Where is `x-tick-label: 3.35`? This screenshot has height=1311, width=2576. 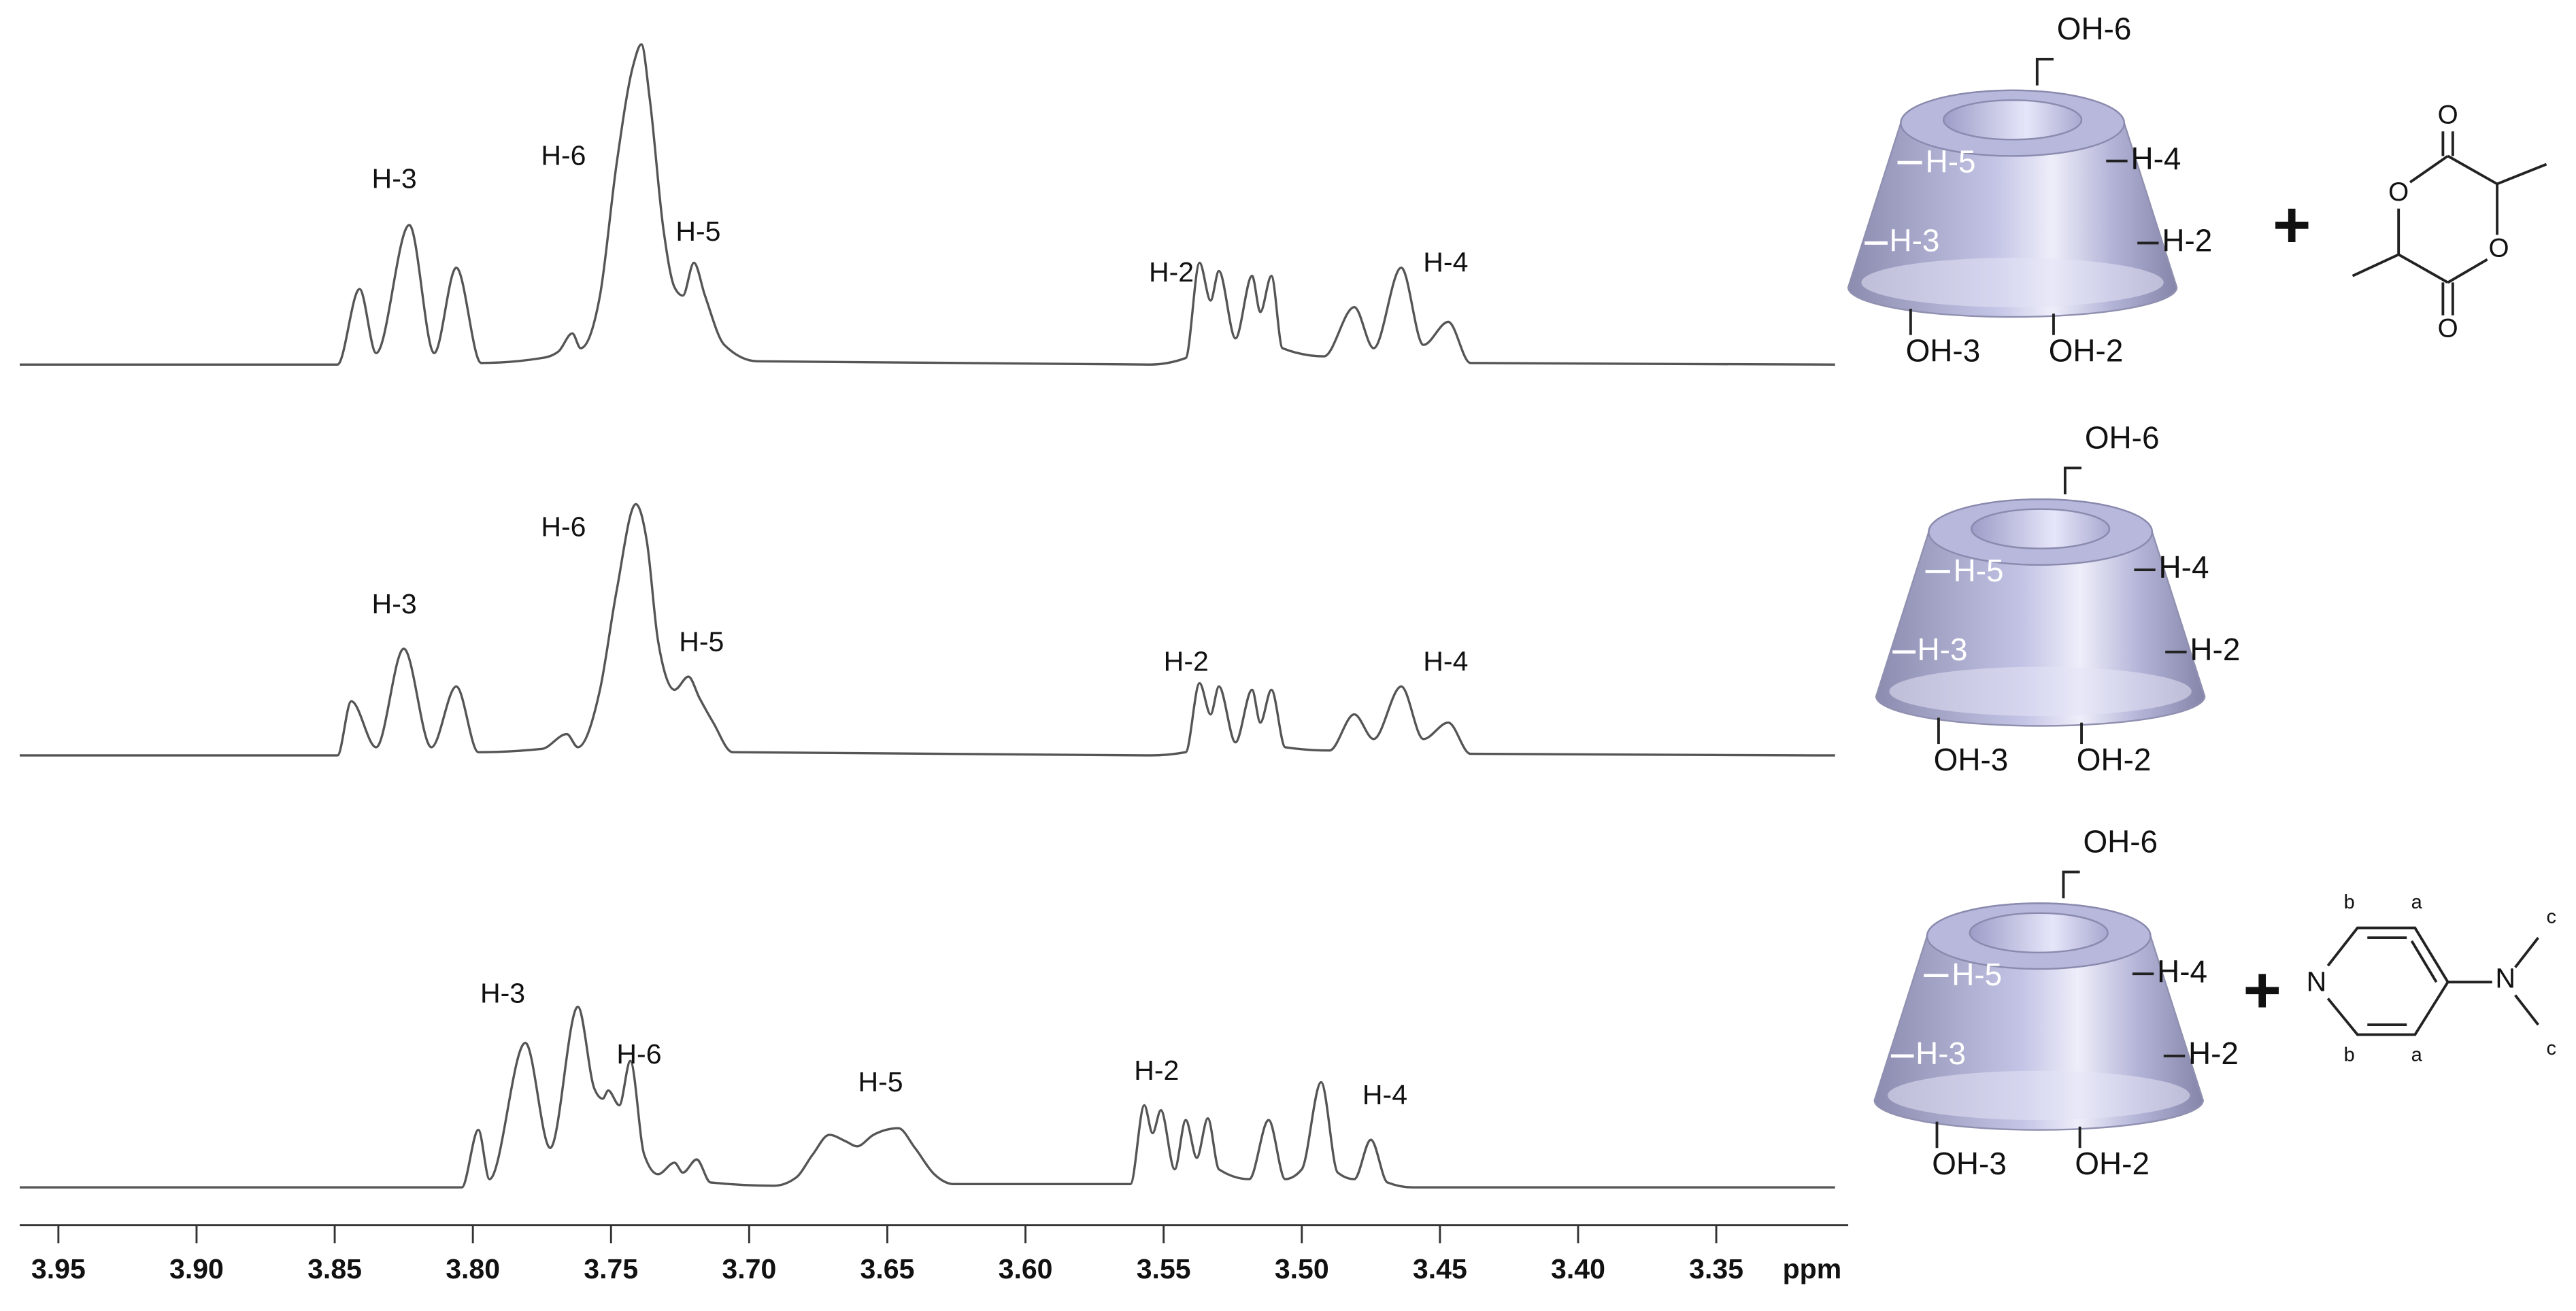 x-tick-label: 3.35 is located at coordinates (1716, 1268).